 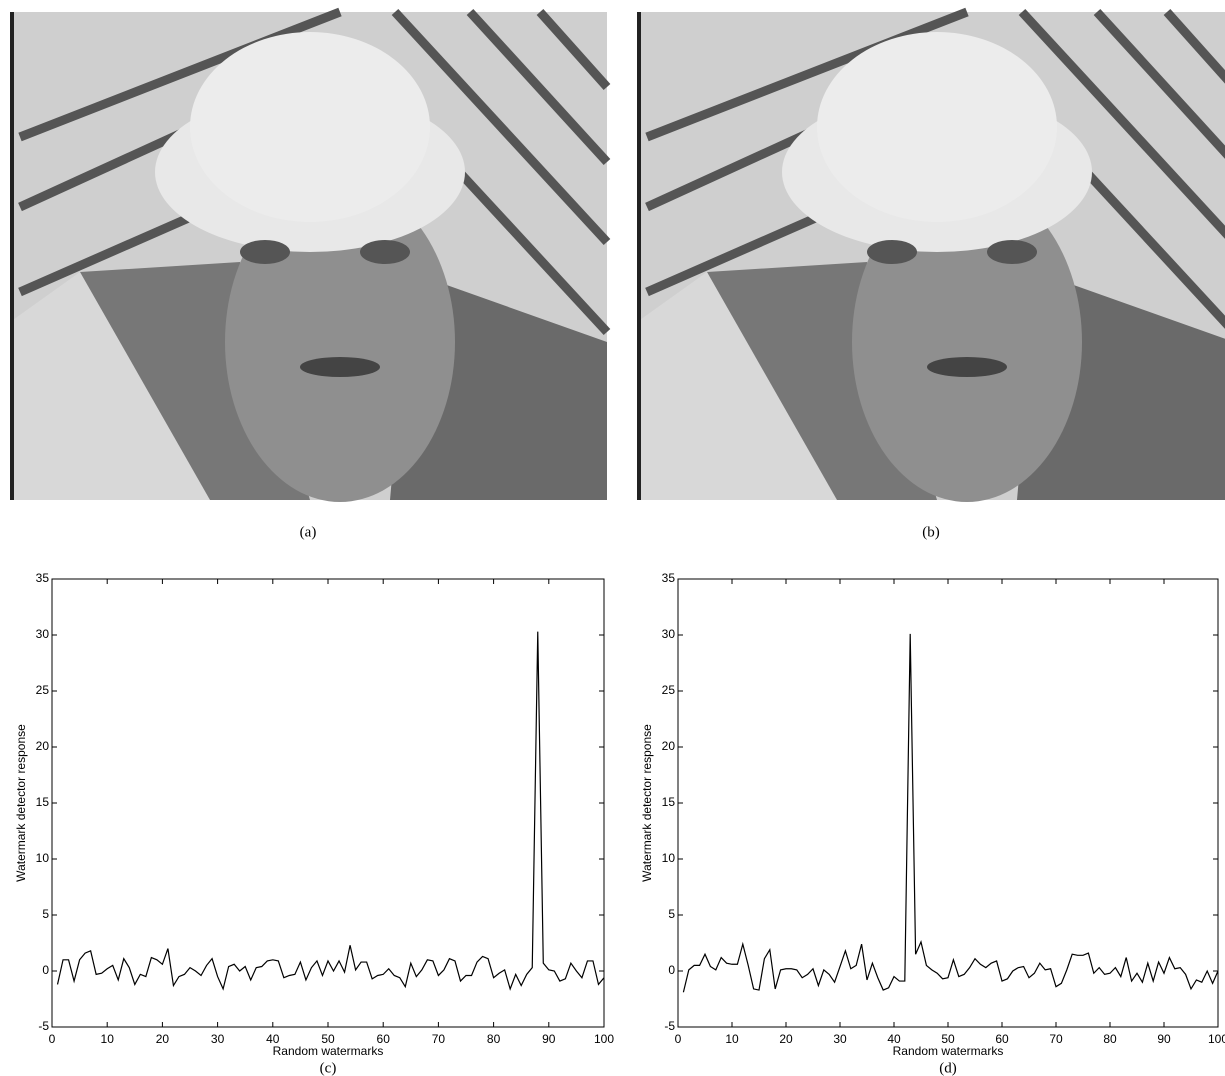 I want to click on caption: (c), so click(x=328, y=1068).